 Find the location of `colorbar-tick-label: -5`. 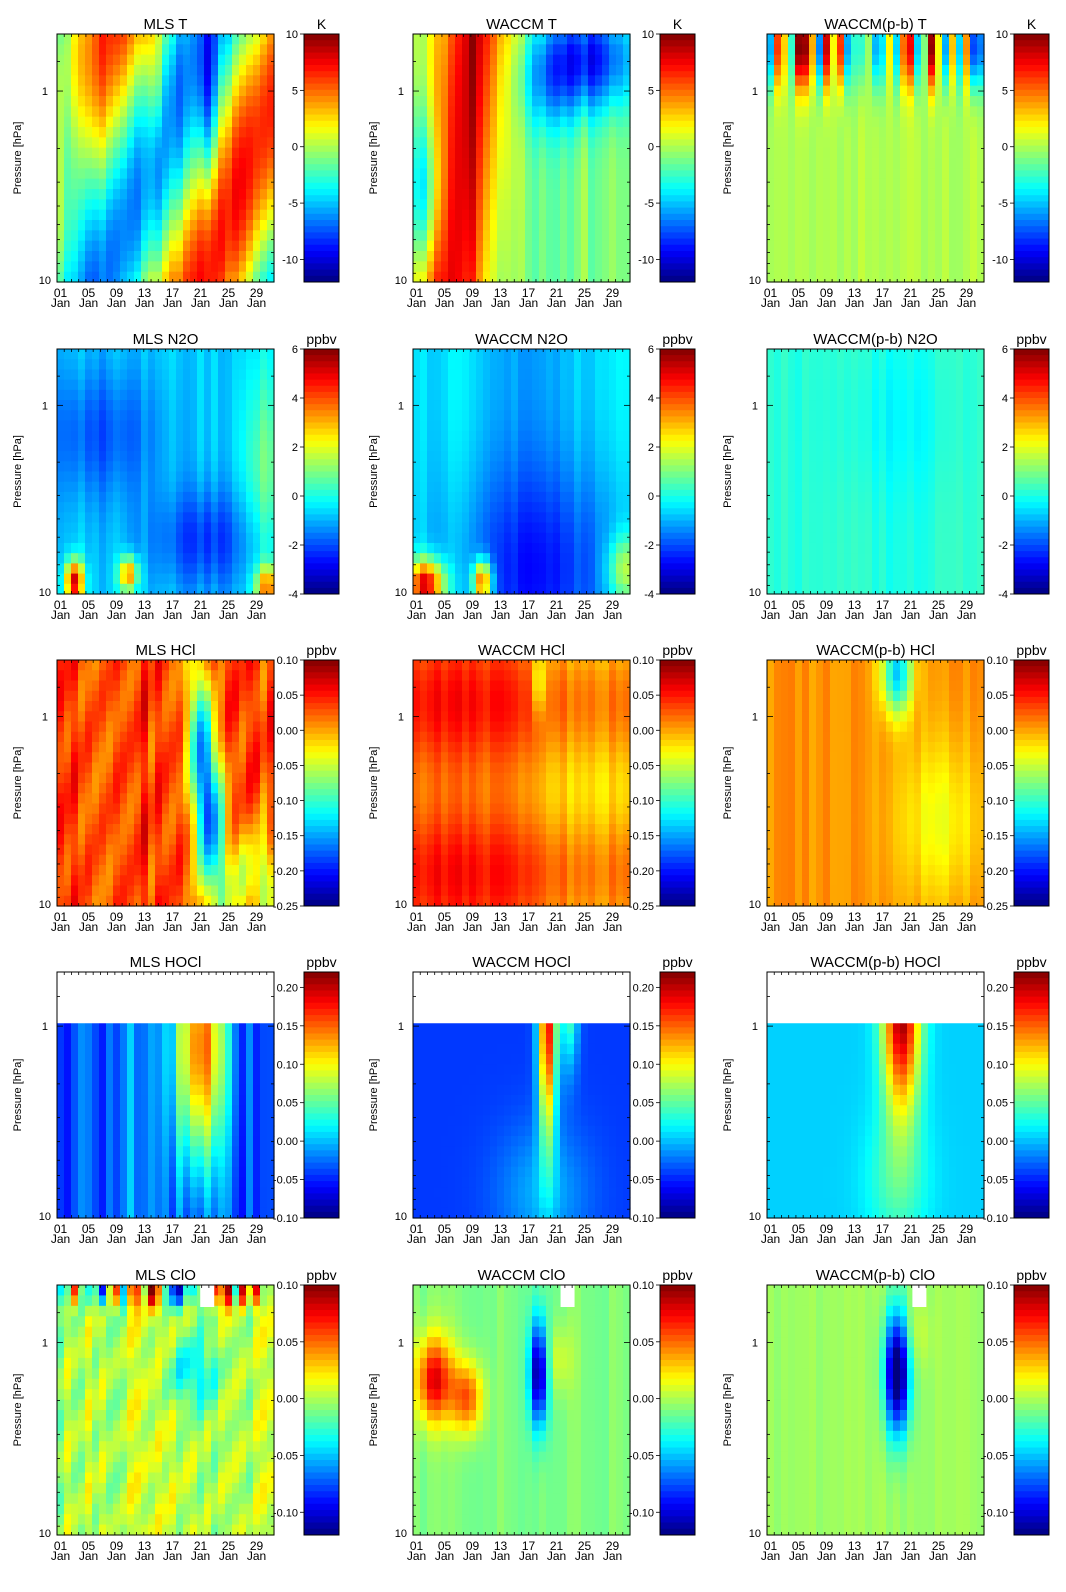

colorbar-tick-label: -5 is located at coordinates (649, 204).